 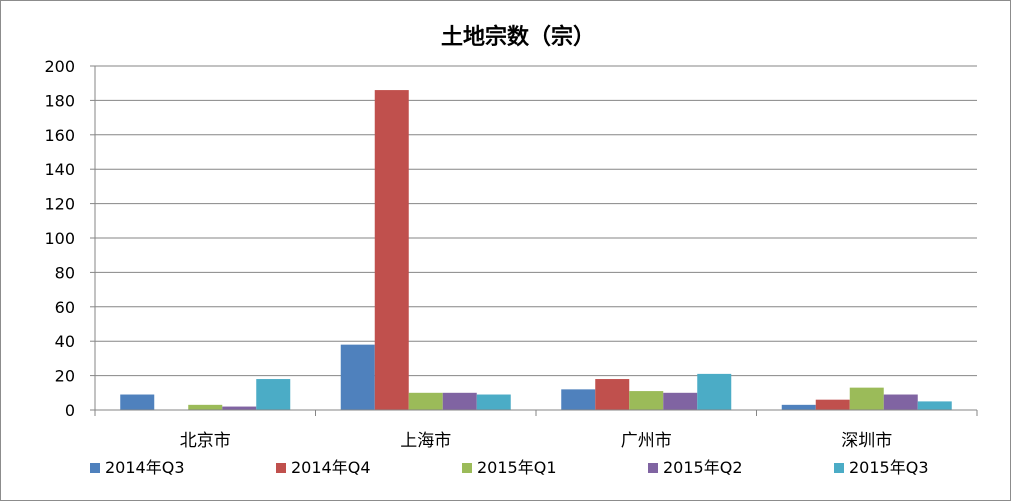 I want to click on chart-title: 土地宗数（宗）, so click(x=518, y=37).